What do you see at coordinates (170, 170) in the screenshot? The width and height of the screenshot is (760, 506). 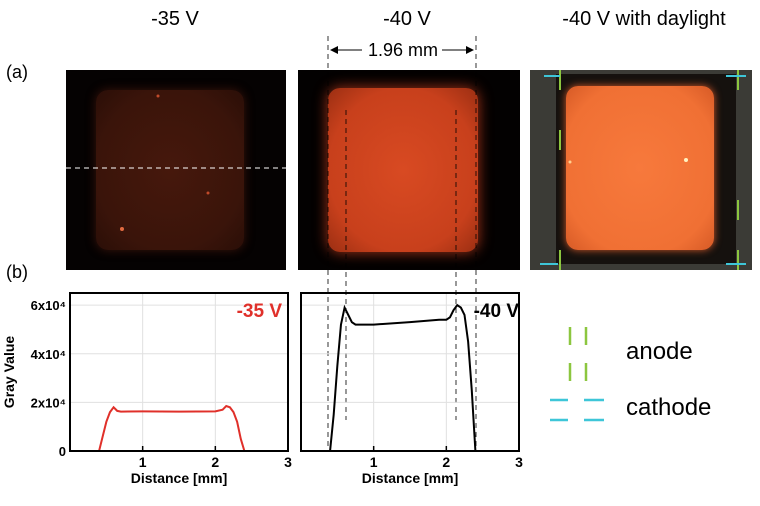 I see `emission-square-35v` at bounding box center [170, 170].